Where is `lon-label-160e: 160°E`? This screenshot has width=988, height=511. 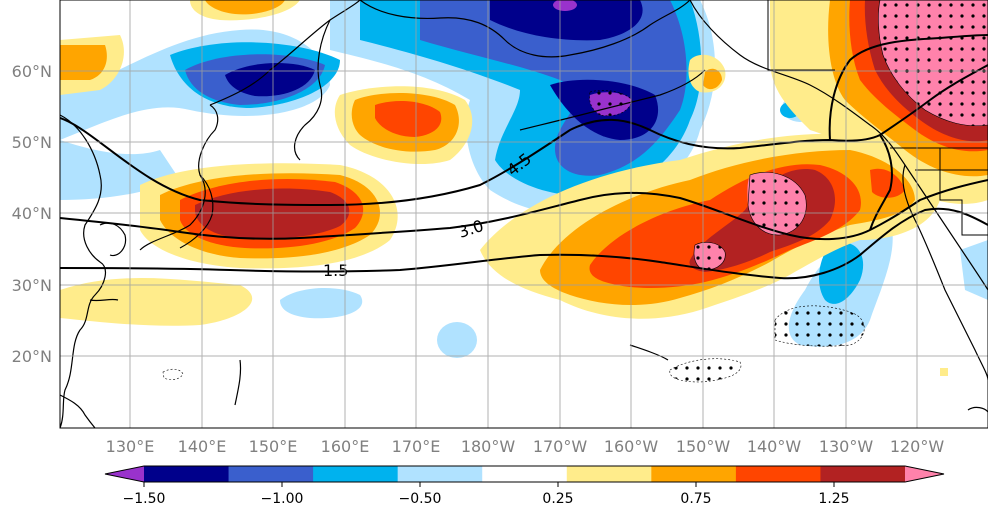
lon-label-160e: 160°E is located at coordinates (345, 446).